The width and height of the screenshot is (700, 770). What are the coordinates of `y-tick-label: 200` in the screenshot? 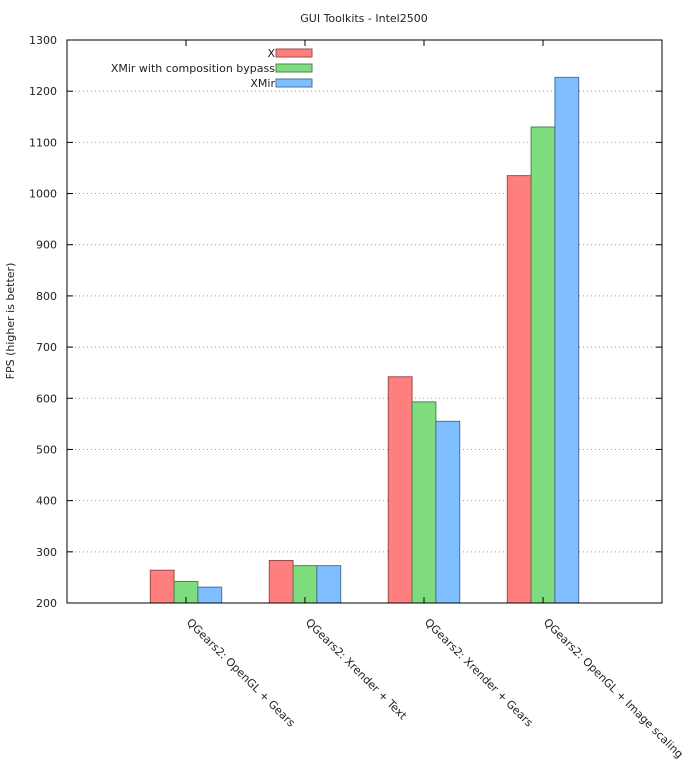 It's located at (46, 603).